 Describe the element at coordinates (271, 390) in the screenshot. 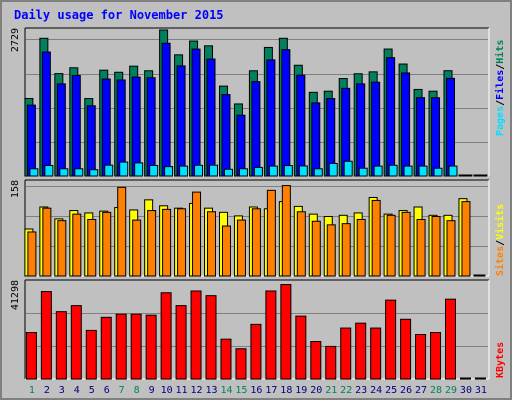

I see `day-label: 17` at that location.